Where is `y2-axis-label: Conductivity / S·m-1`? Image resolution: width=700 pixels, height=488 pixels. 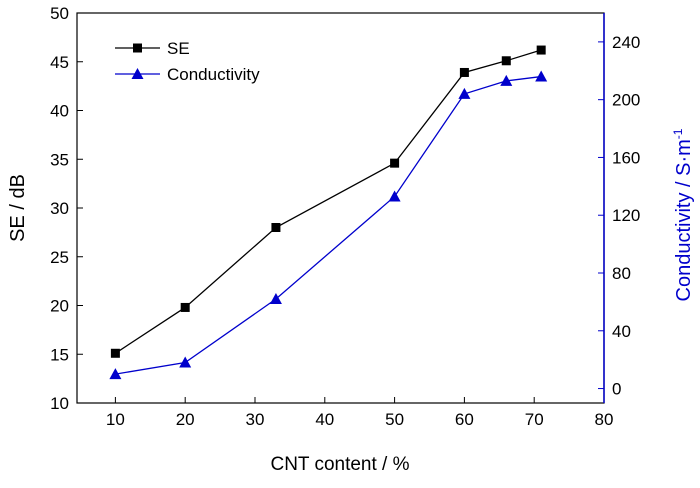 y2-axis-label: Conductivity / S·m-1 is located at coordinates (683, 214).